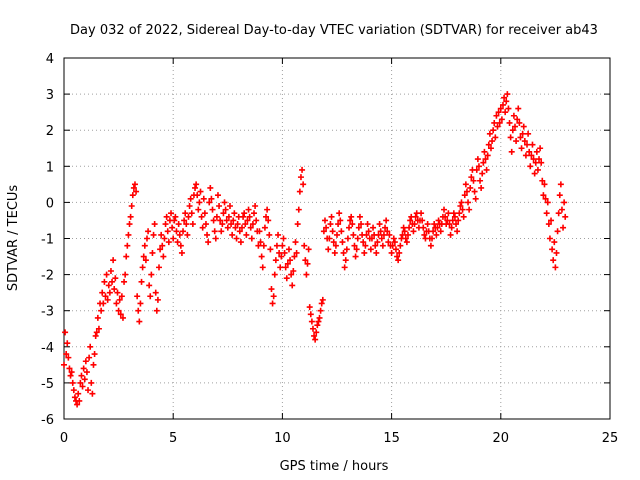  Describe the element at coordinates (47, 240) in the screenshot. I see `y-tick-label: -1` at that location.